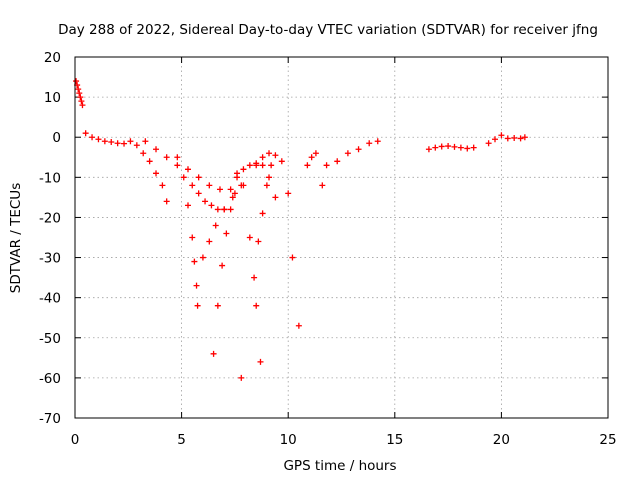 The image size is (640, 480). I want to click on series-arc7, so click(224, 273).